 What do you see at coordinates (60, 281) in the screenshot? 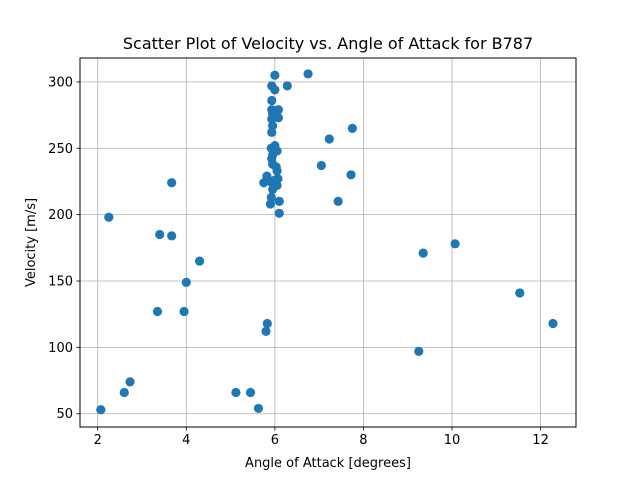
I see `y-tick-label: 150` at bounding box center [60, 281].